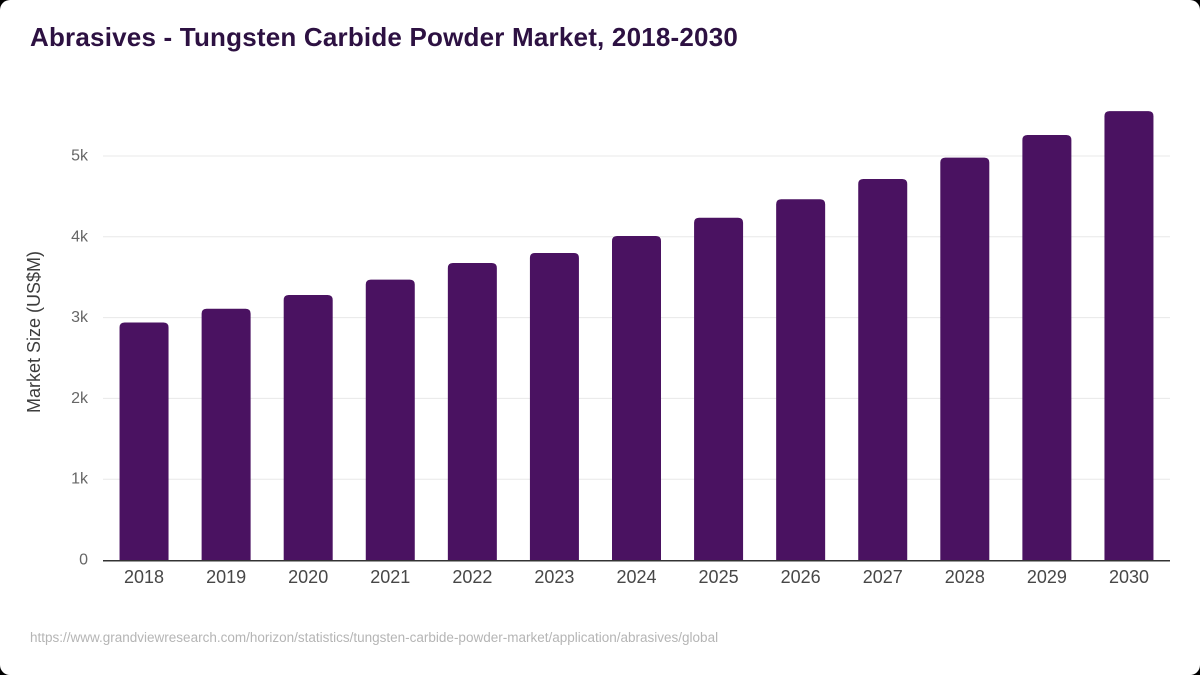 This screenshot has height=675, width=1200. Describe the element at coordinates (144, 441) in the screenshot. I see `bar-2018` at that location.